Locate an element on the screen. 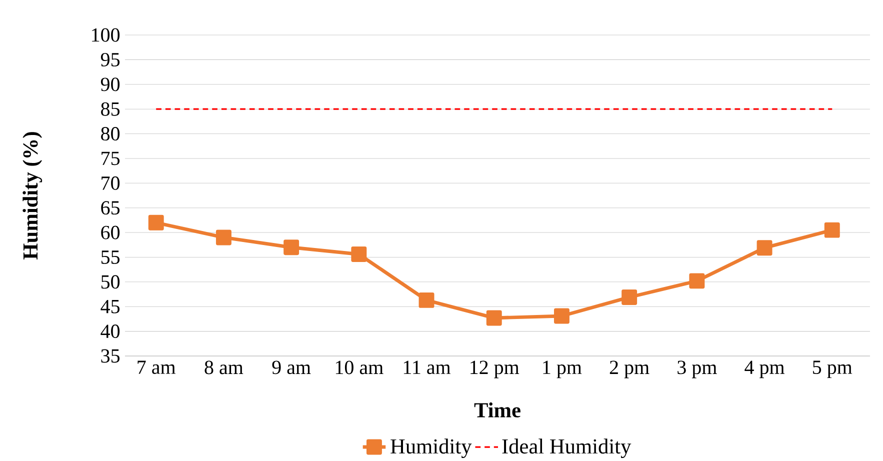  x-tick-label: 12 pm is located at coordinates (495, 369).